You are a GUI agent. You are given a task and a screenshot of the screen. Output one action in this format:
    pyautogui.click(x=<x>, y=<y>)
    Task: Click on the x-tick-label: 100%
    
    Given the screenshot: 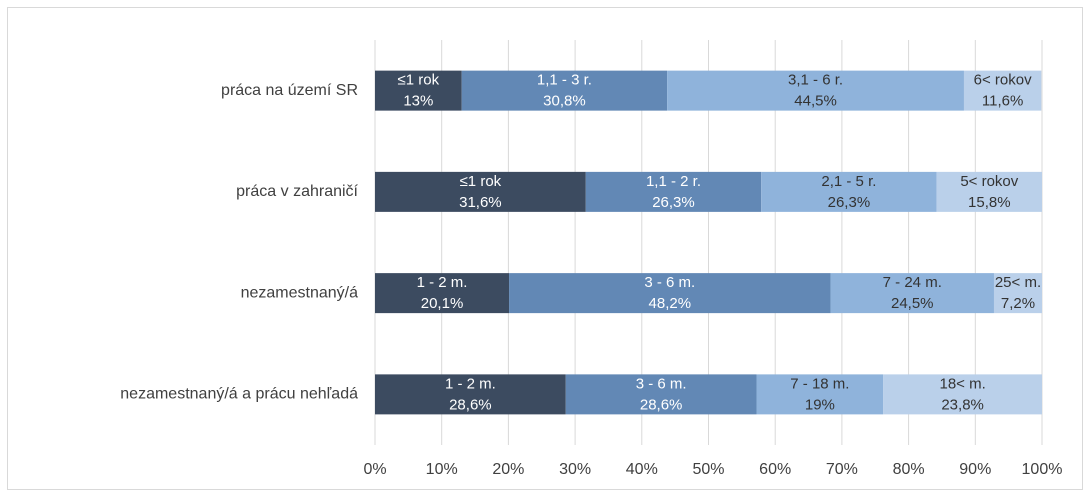 What is the action you would take?
    pyautogui.click(x=1042, y=469)
    